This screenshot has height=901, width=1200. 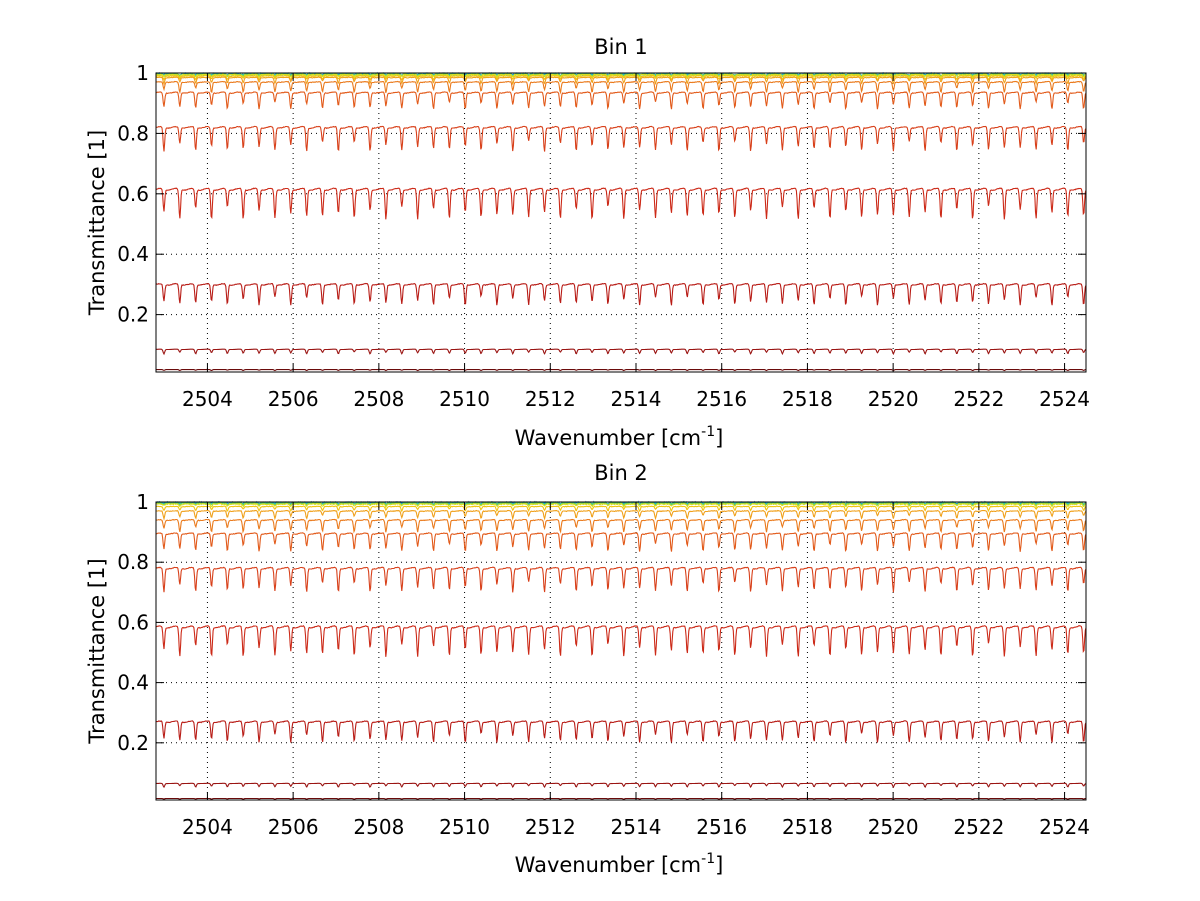 I want to click on chart-title: Bin 1, so click(x=621, y=47).